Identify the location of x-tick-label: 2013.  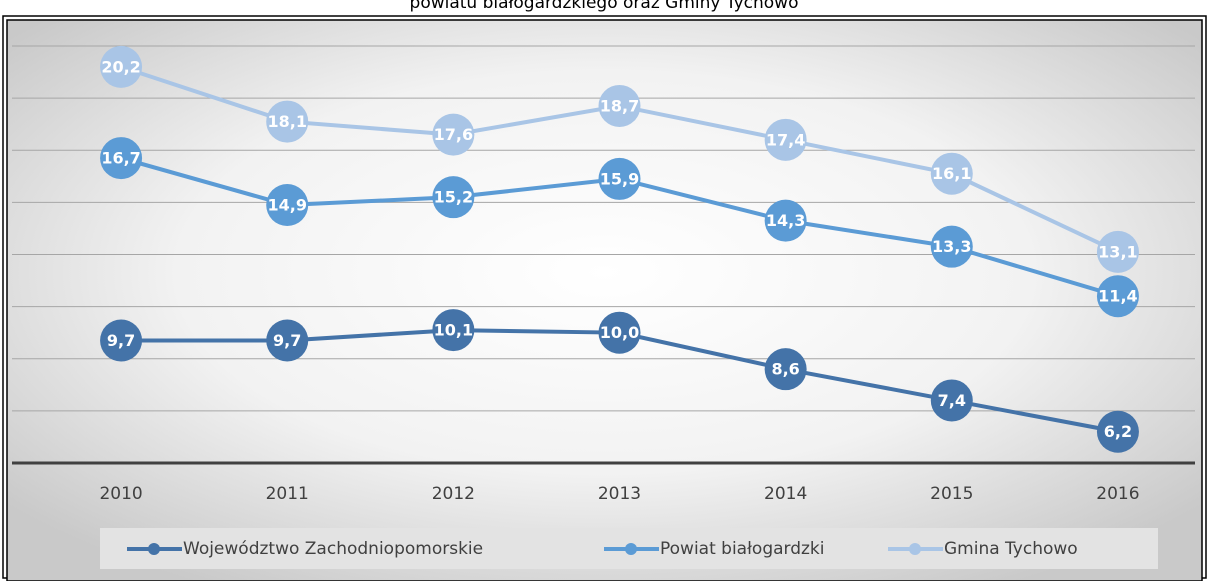
(619, 494).